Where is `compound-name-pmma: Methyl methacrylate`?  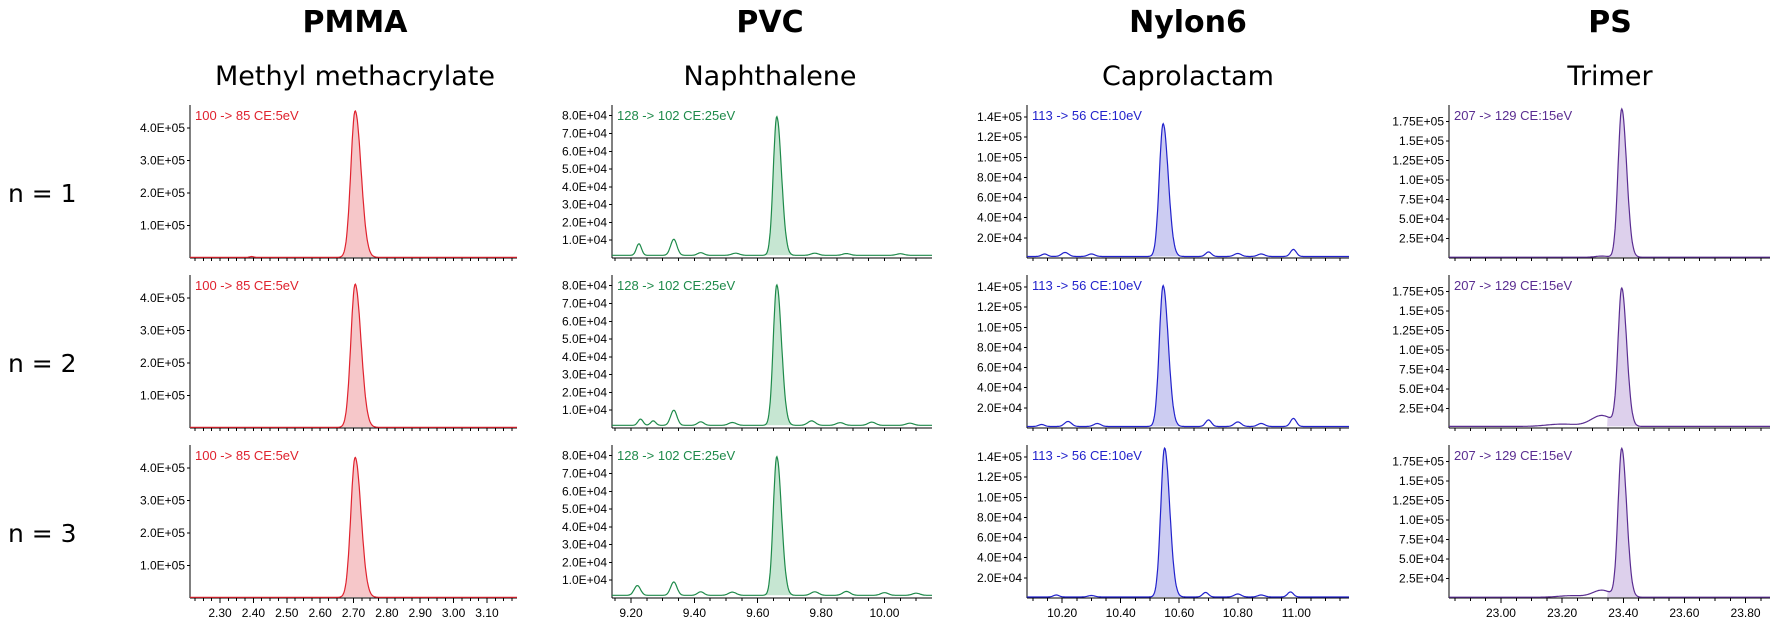 compound-name-pmma: Methyl methacrylate is located at coordinates (355, 76).